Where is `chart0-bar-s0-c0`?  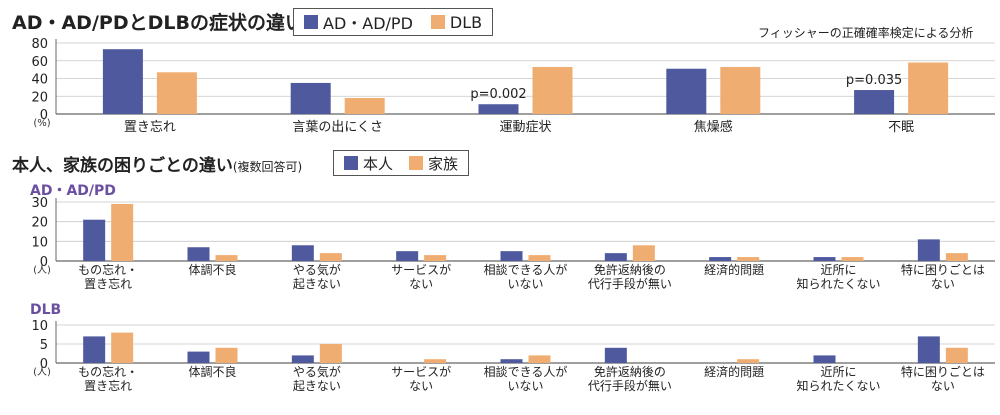
chart0-bar-s0-c0 is located at coordinates (122, 81).